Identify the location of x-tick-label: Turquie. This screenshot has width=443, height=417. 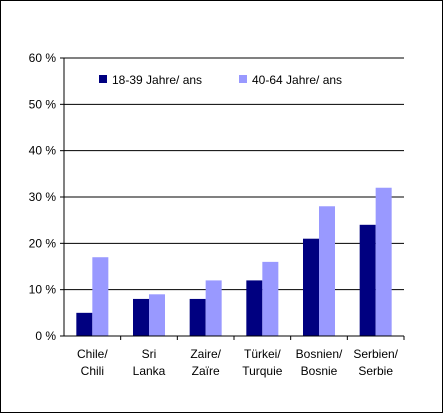
(262, 371).